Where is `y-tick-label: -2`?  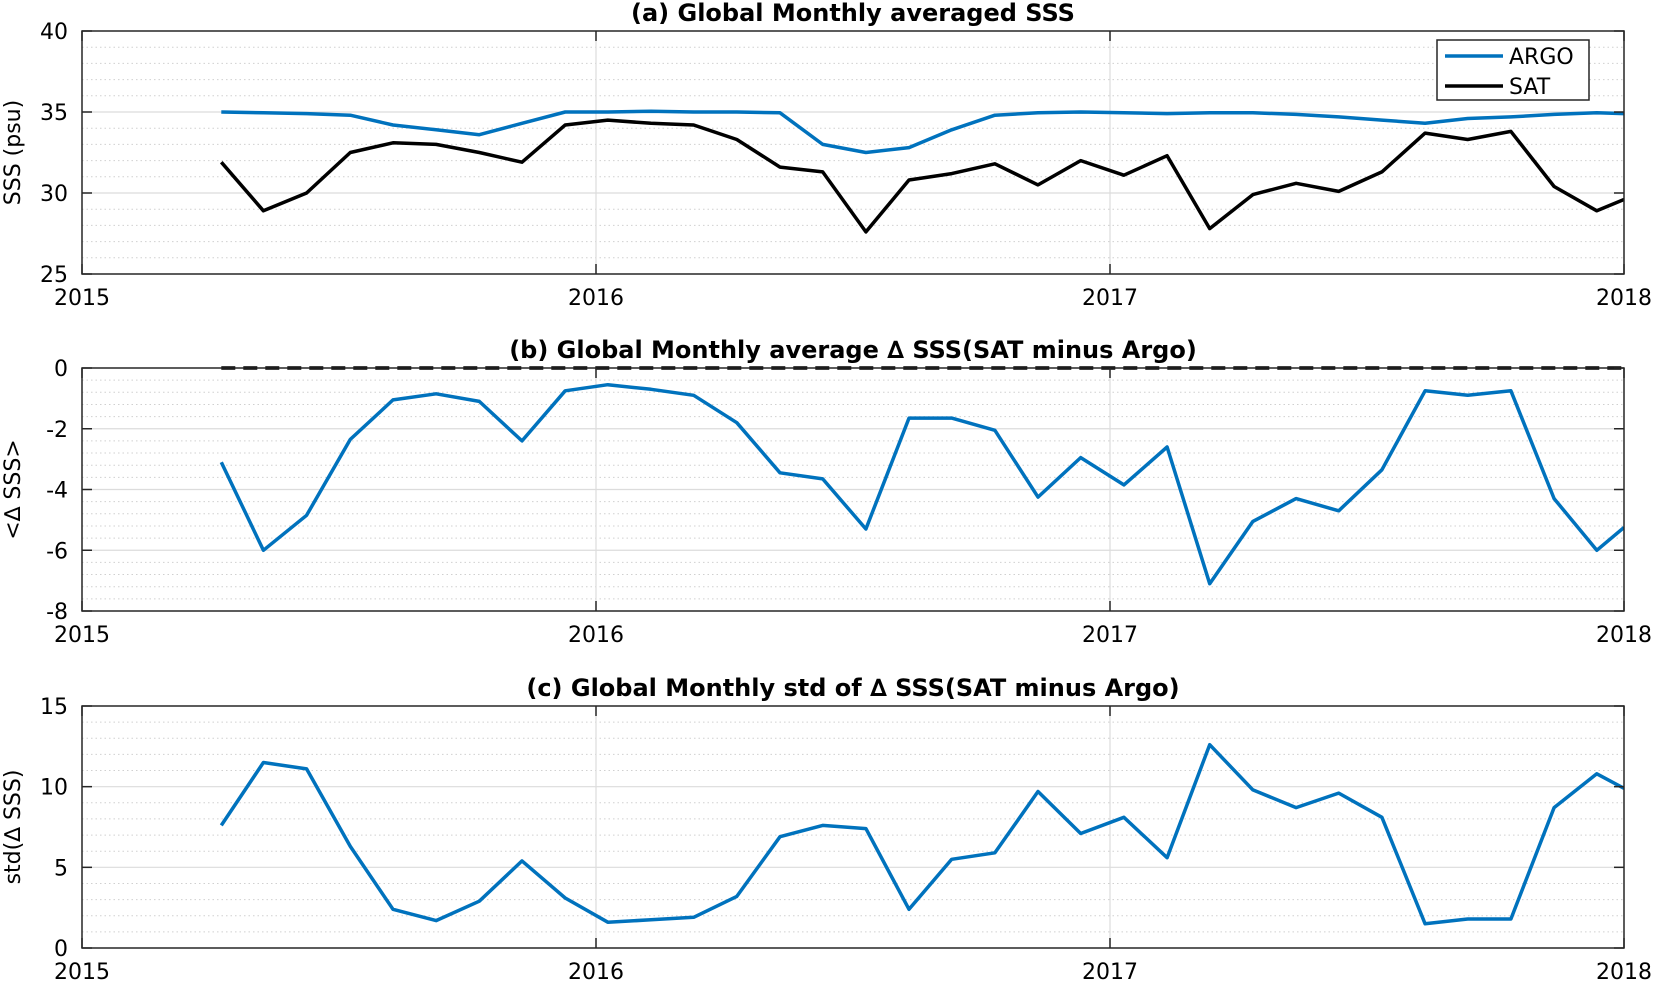 y-tick-label: -2 is located at coordinates (57, 430).